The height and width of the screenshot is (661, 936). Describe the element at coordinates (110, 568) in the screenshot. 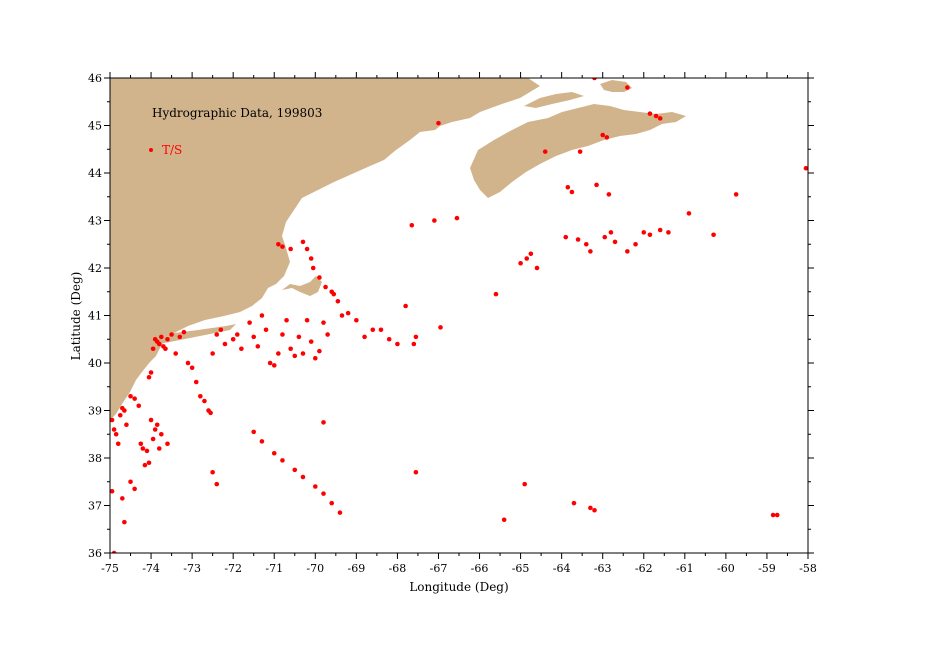

I see `x-tick-label: -75` at that location.